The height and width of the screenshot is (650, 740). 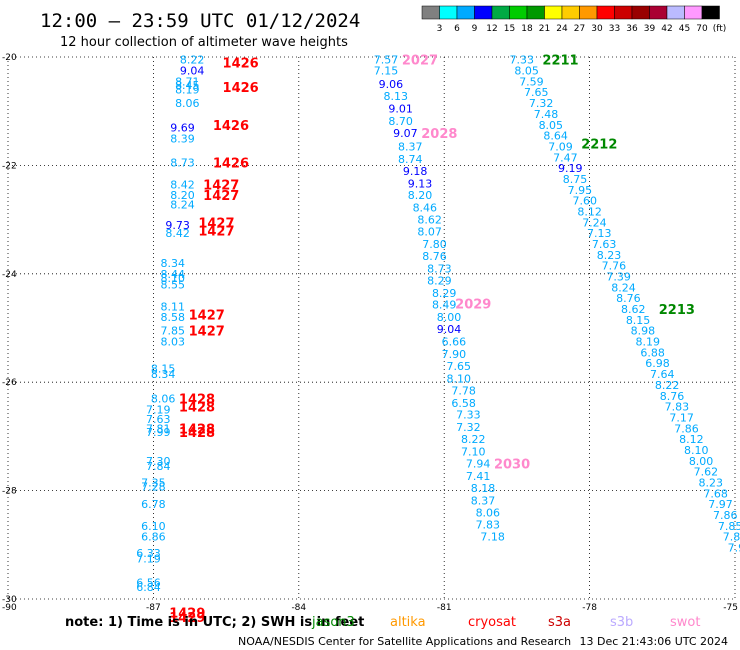 I want to click on swh-value: 8.64, so click(x=555, y=136).